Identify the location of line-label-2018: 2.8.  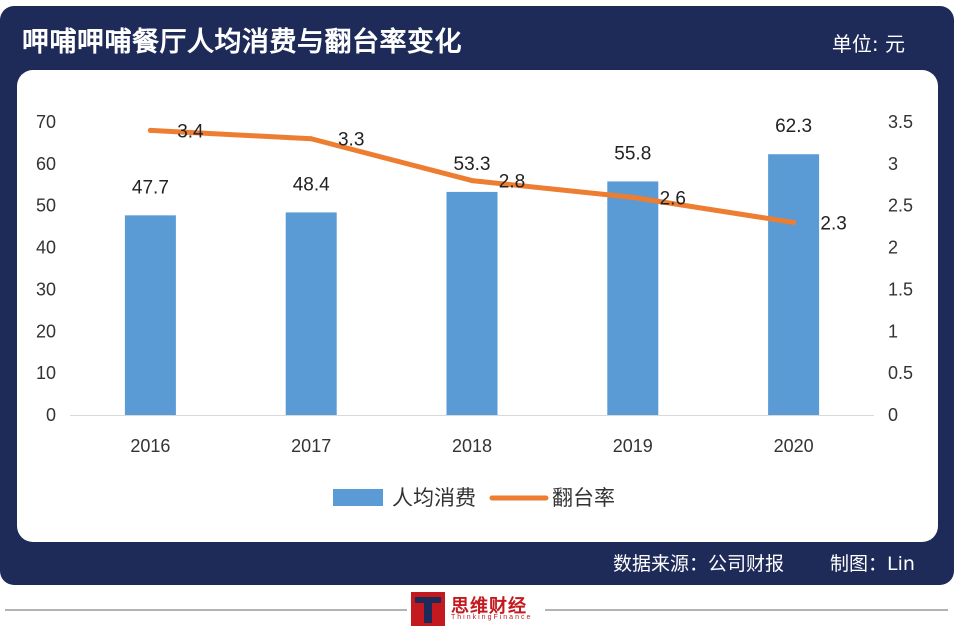
(512, 182).